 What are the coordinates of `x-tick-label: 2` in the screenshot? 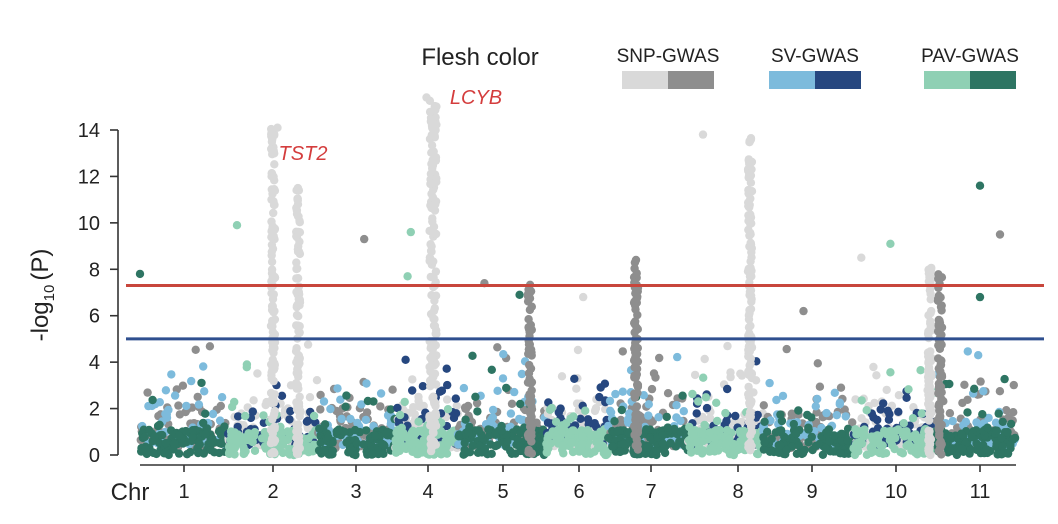 It's located at (272, 492).